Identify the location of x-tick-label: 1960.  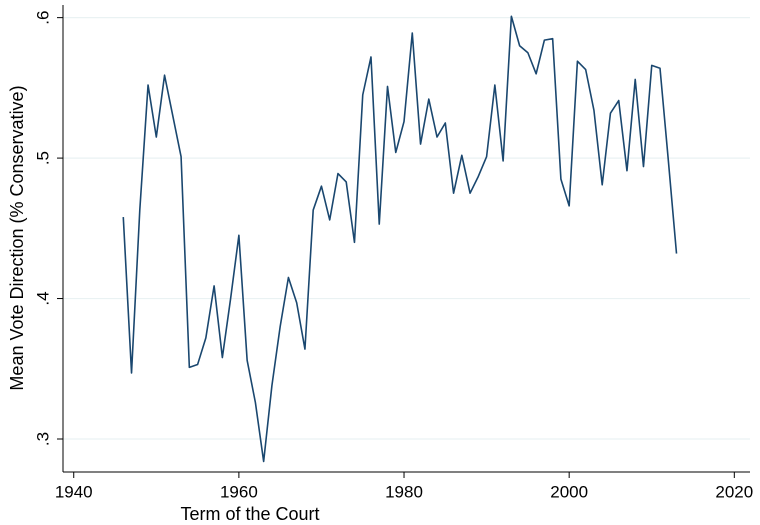
(239, 491).